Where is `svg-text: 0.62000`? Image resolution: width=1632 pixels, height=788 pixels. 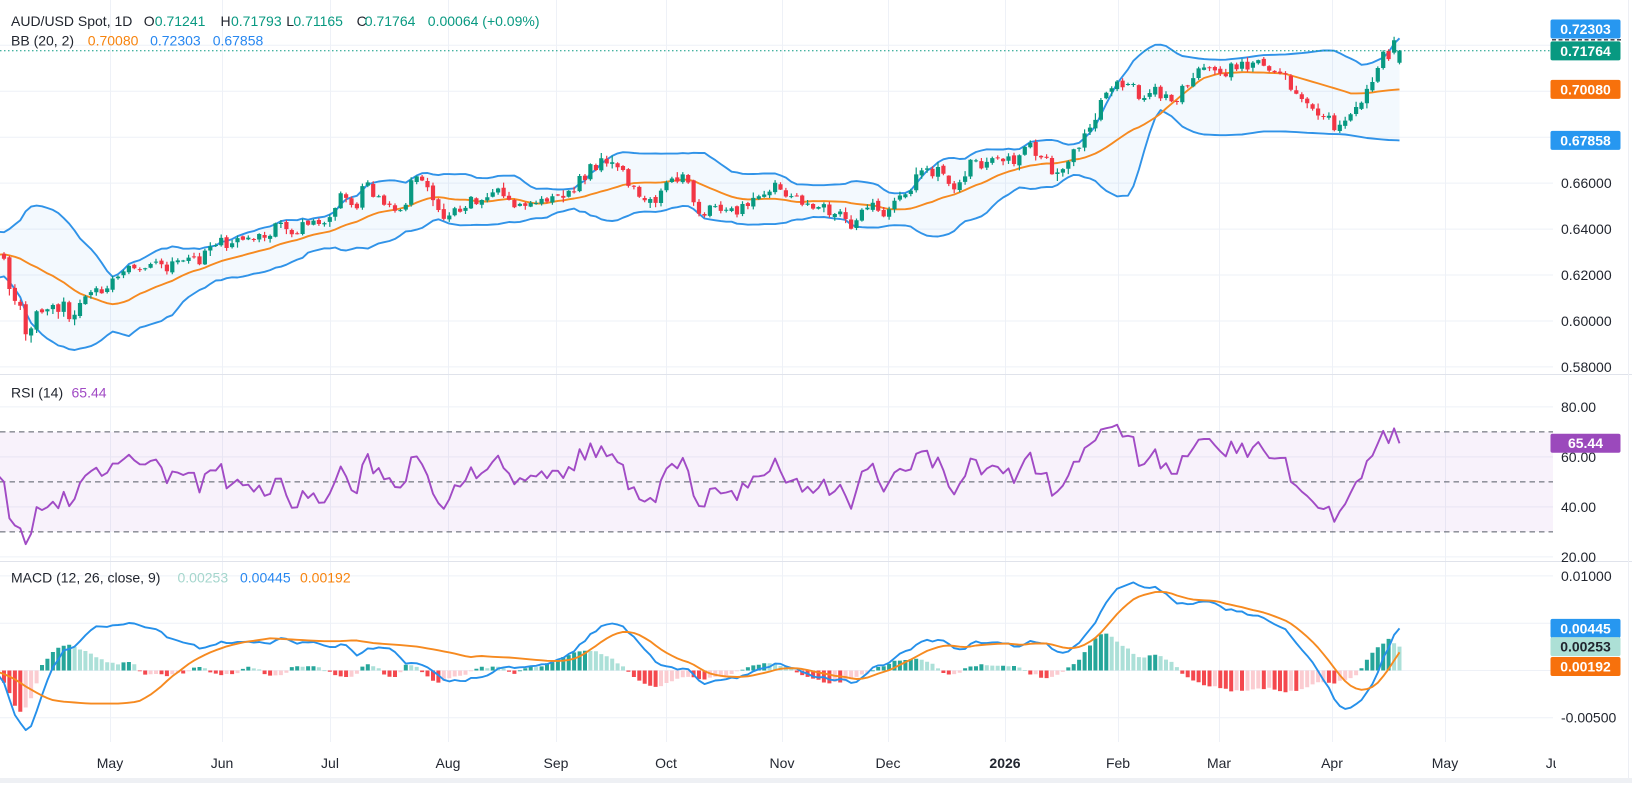 svg-text: 0.62000 is located at coordinates (1586, 275).